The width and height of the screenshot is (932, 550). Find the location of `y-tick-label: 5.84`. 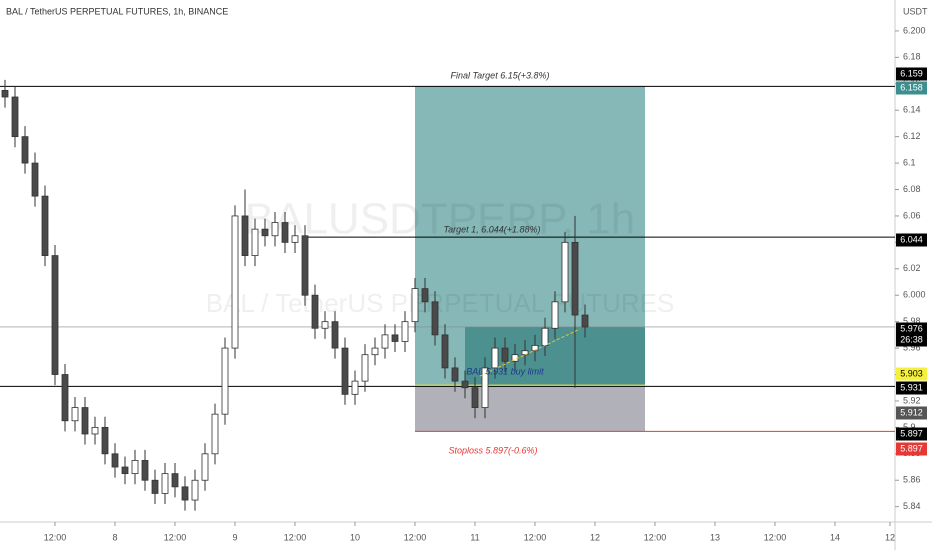

y-tick-label: 5.84 is located at coordinates (912, 506).